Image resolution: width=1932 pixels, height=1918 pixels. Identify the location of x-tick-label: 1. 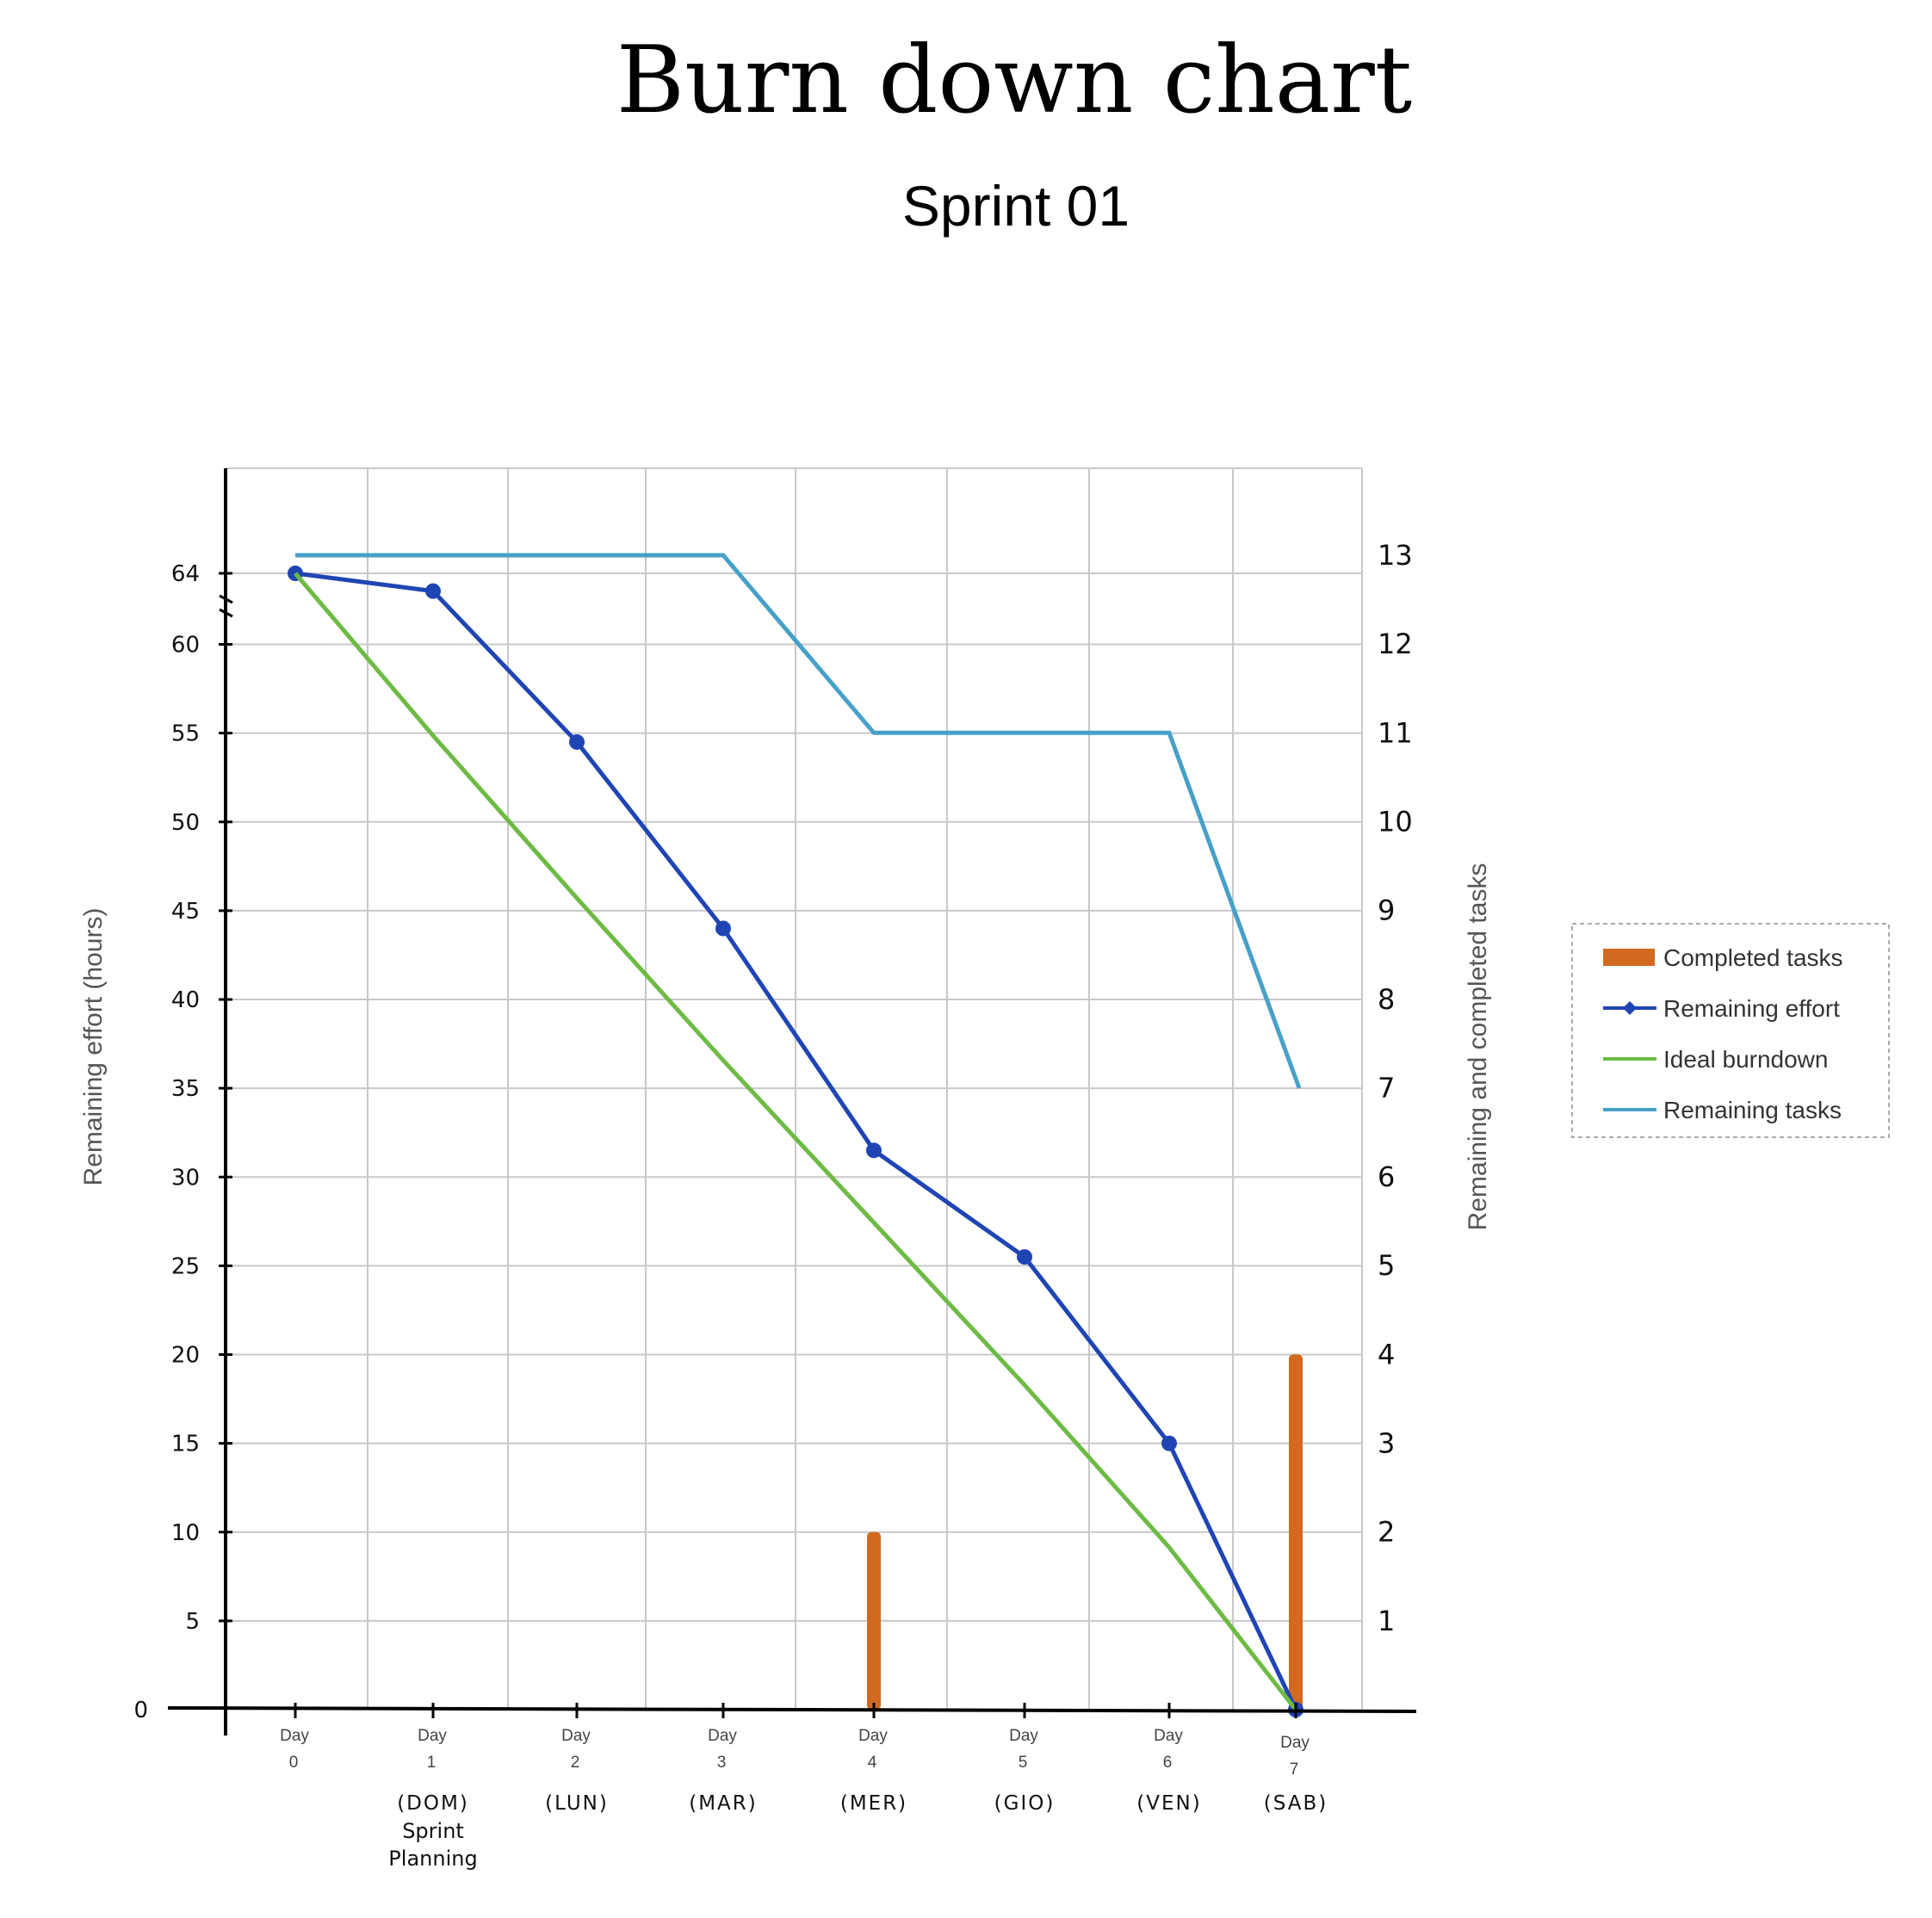
(432, 1763).